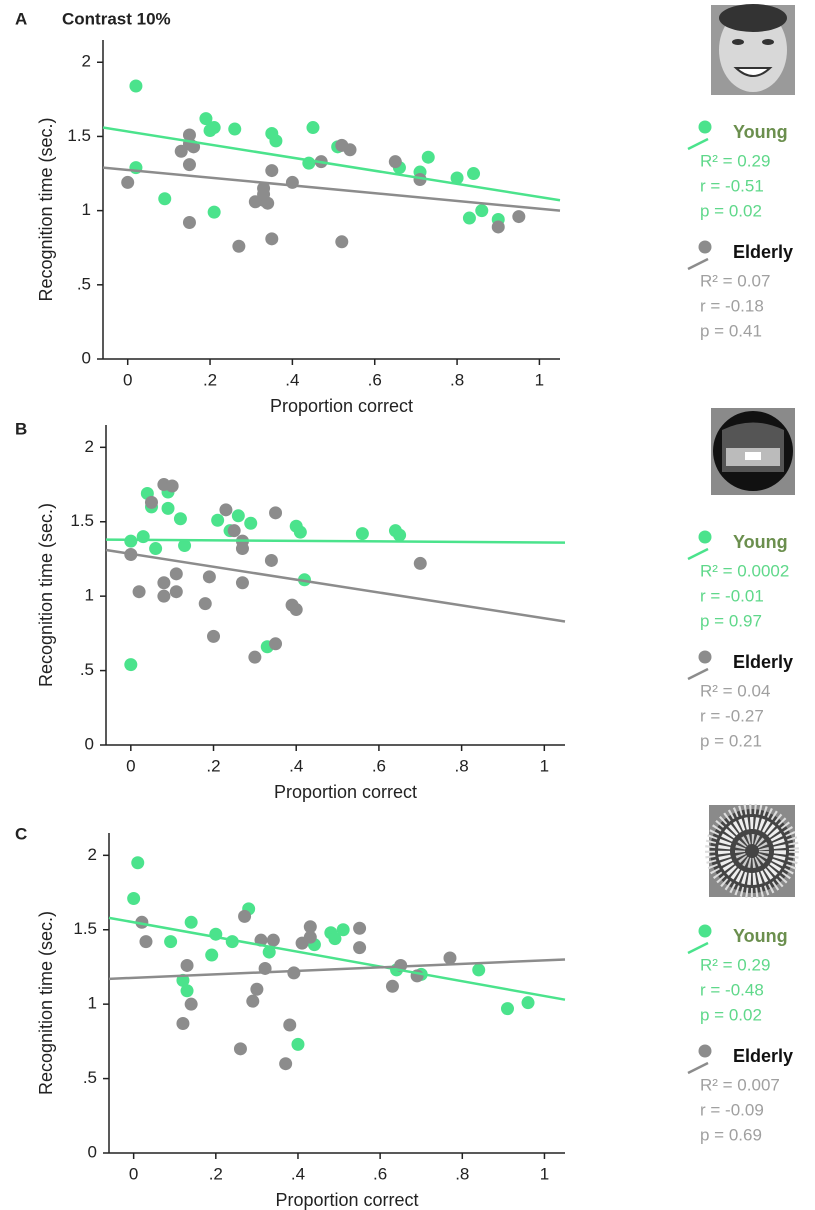 The width and height of the screenshot is (815, 1210). Describe the element at coordinates (732, 1109) in the screenshot. I see `stat-text: r = -0.09` at that location.